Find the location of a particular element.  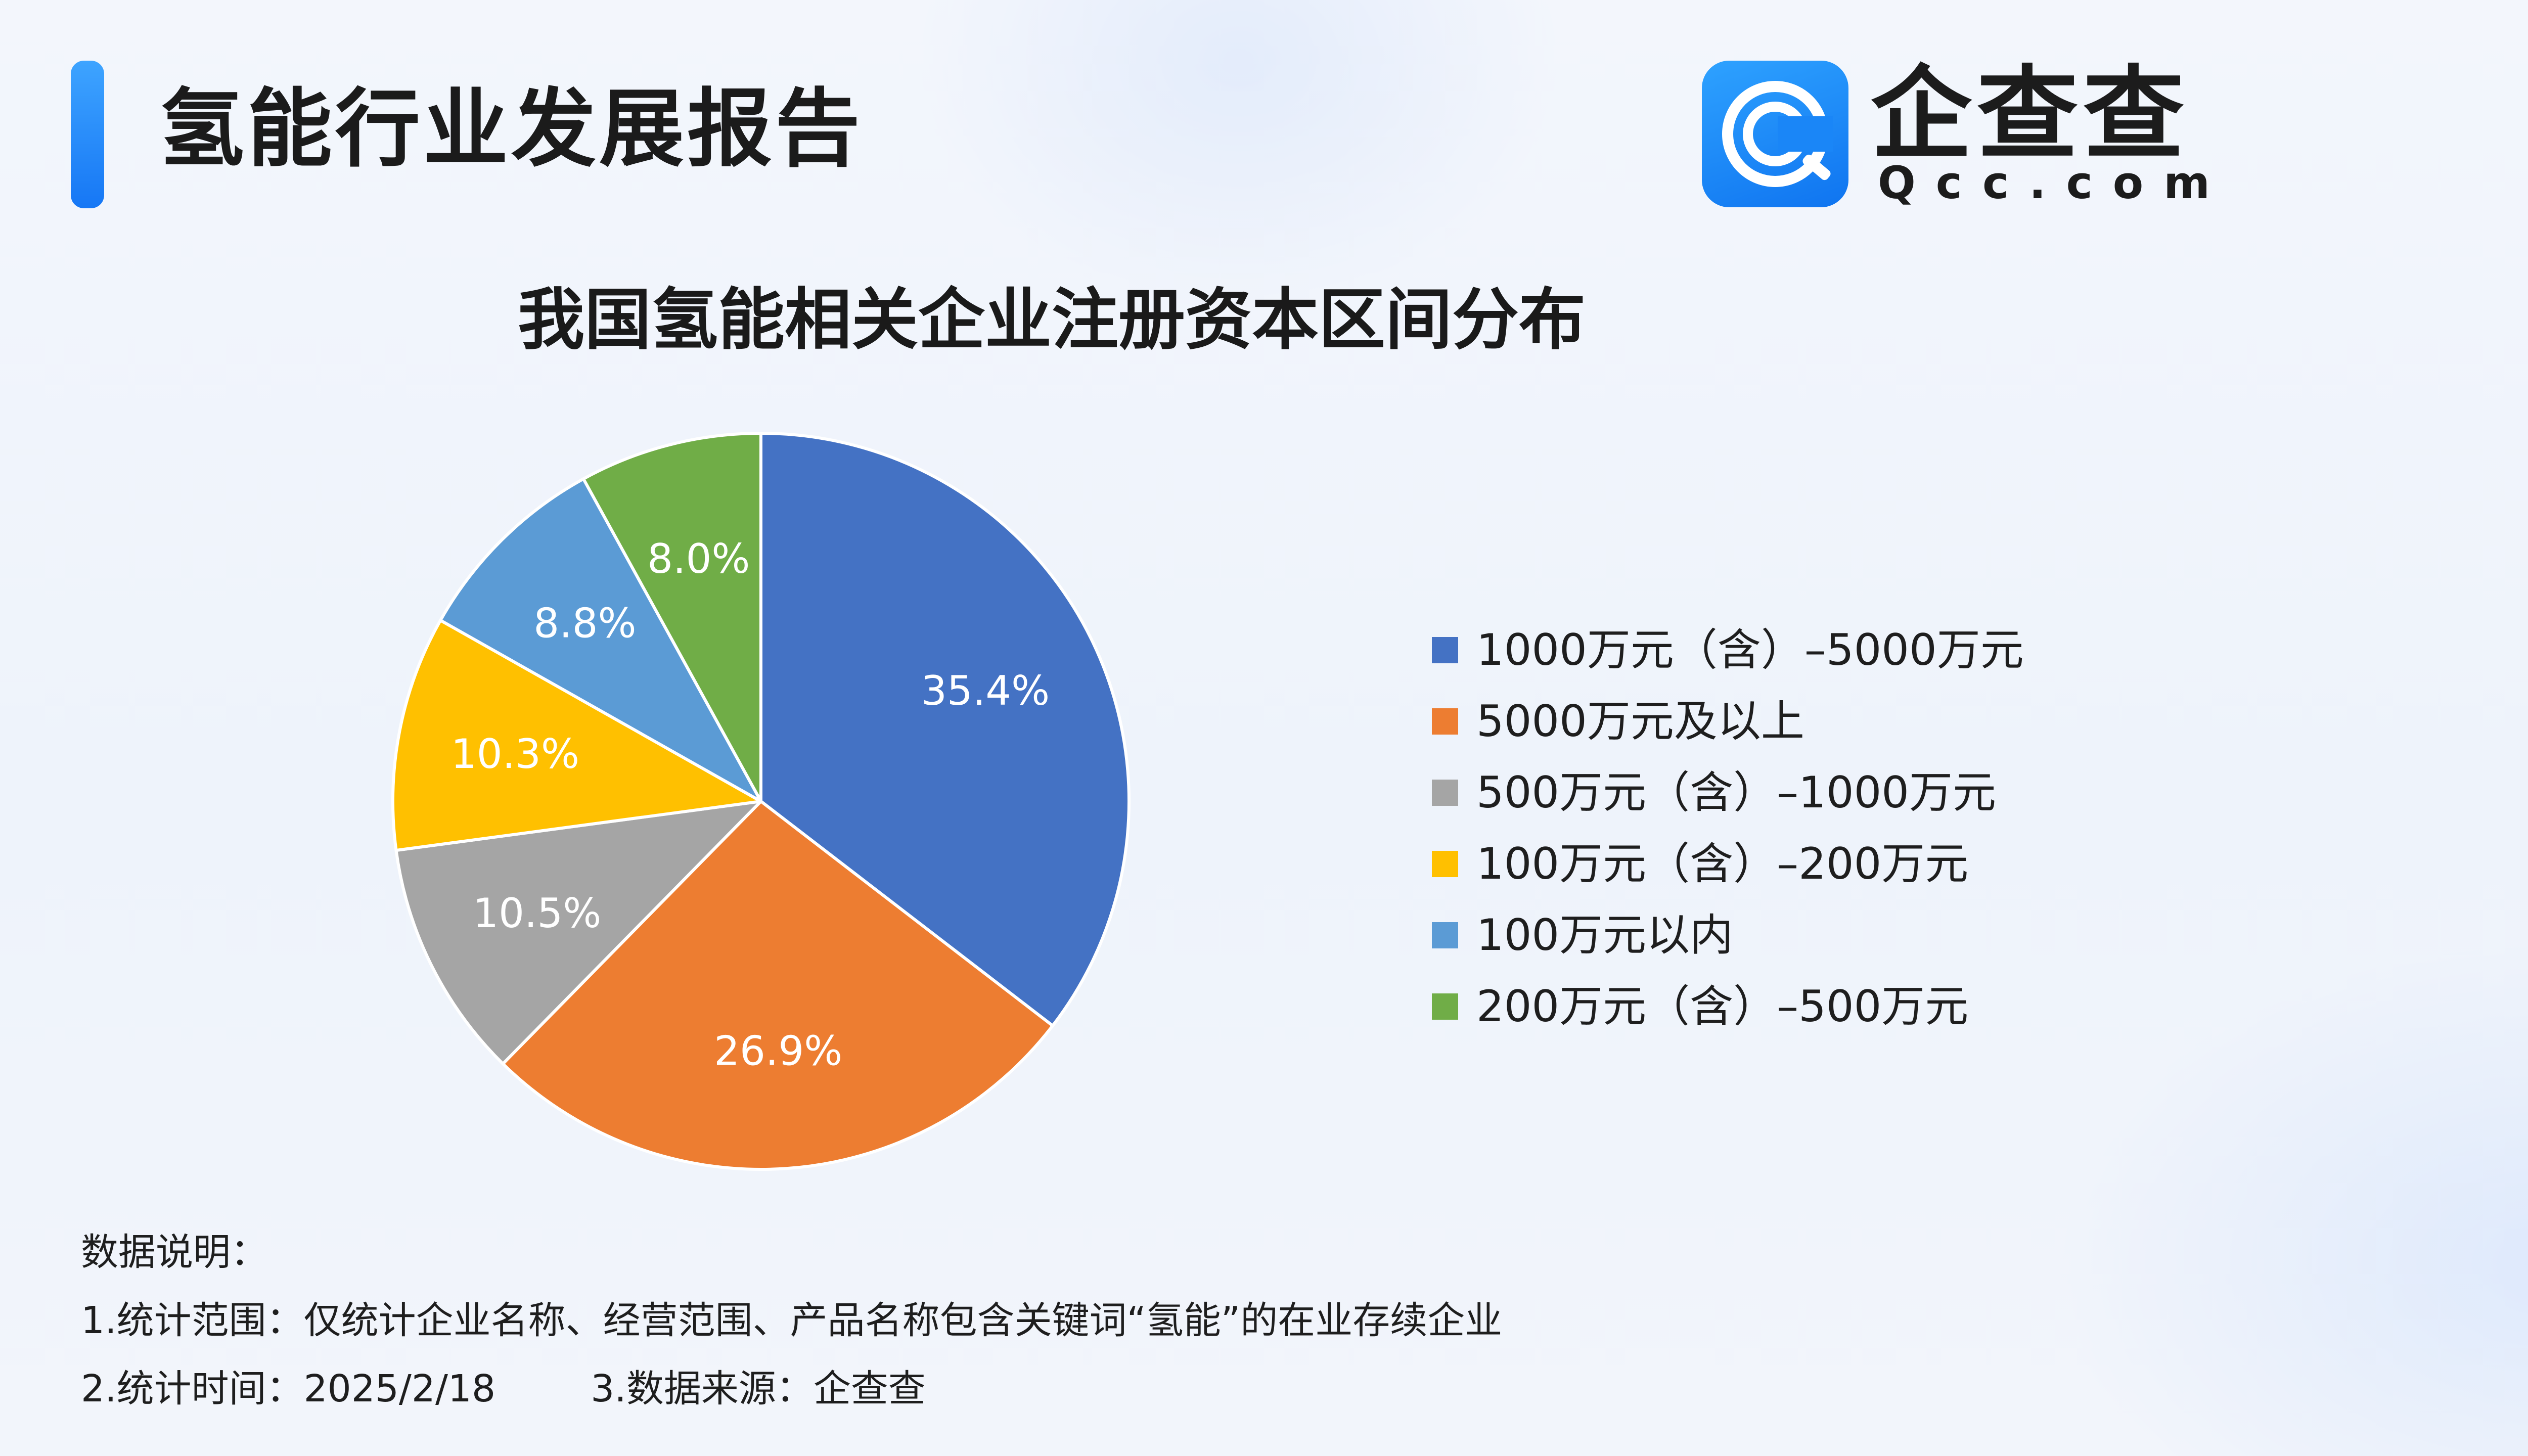

notes-heading: 数据说明： is located at coordinates (175, 1252).